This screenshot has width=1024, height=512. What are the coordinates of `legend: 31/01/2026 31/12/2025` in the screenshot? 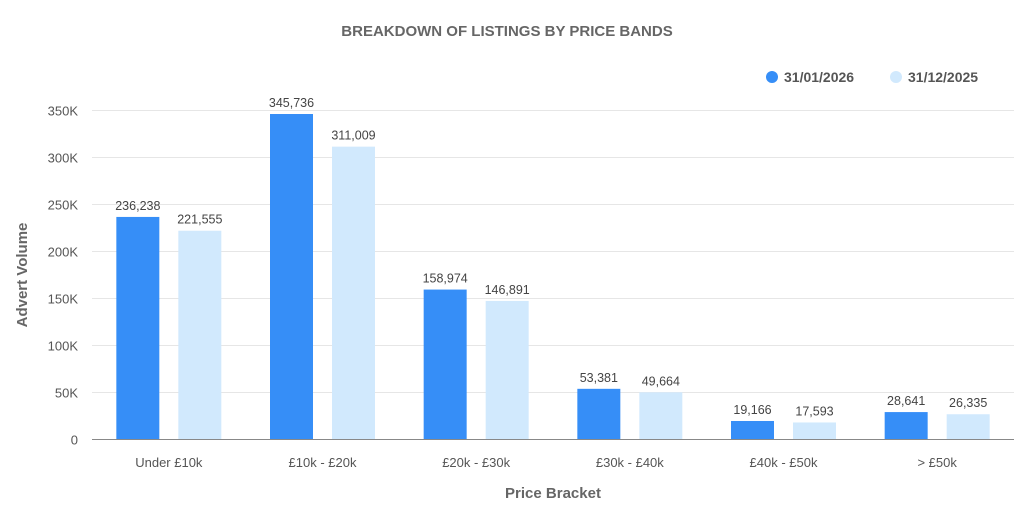 It's located at (872, 77).